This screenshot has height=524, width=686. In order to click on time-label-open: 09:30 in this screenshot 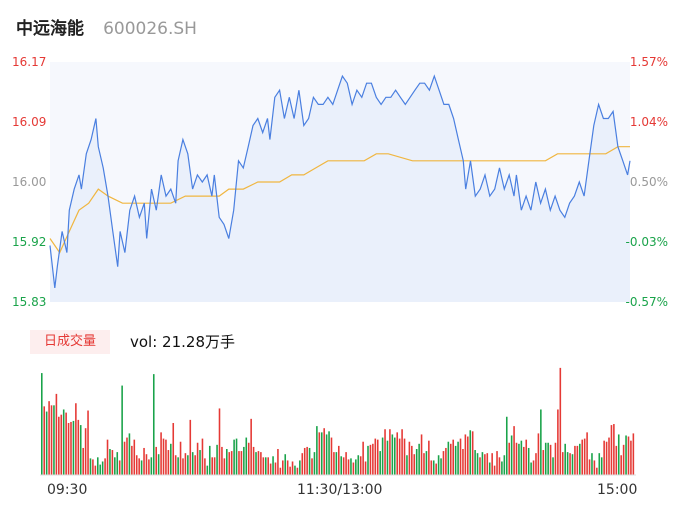, I will do `click(67, 490)`.